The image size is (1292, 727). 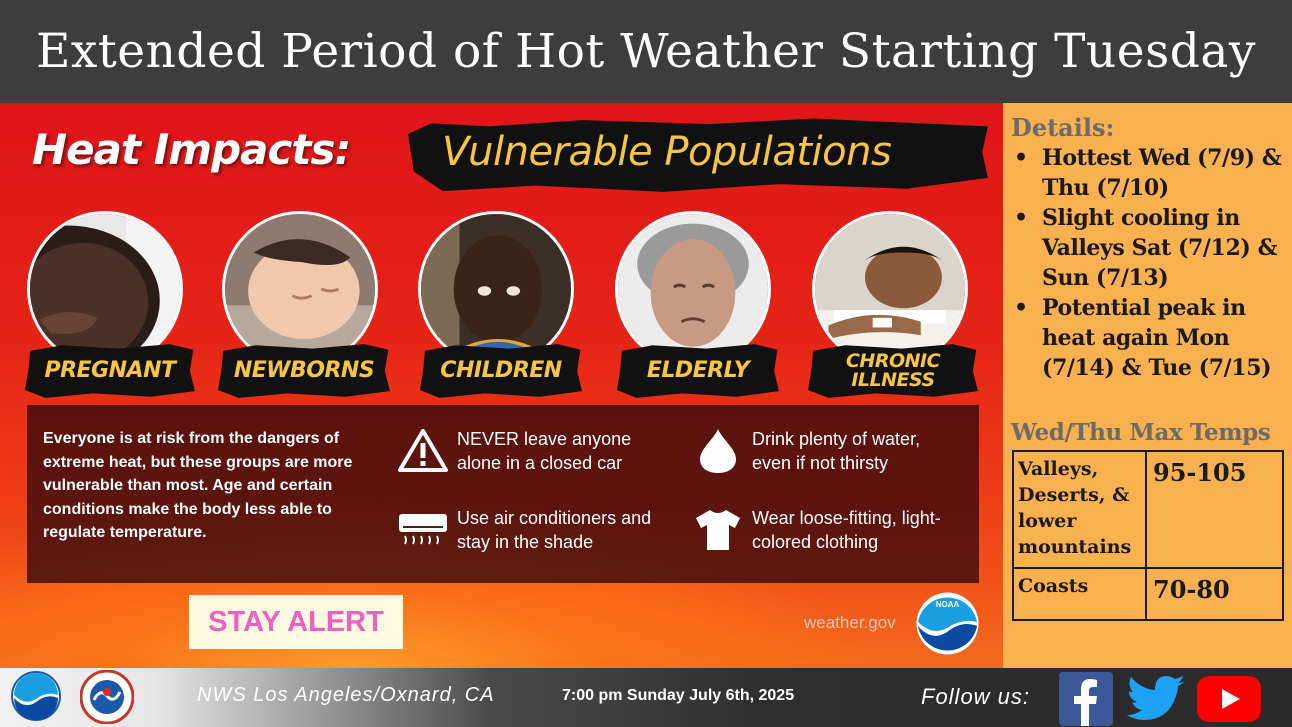 What do you see at coordinates (1079, 594) in the screenshot?
I see `region-cell: Coasts` at bounding box center [1079, 594].